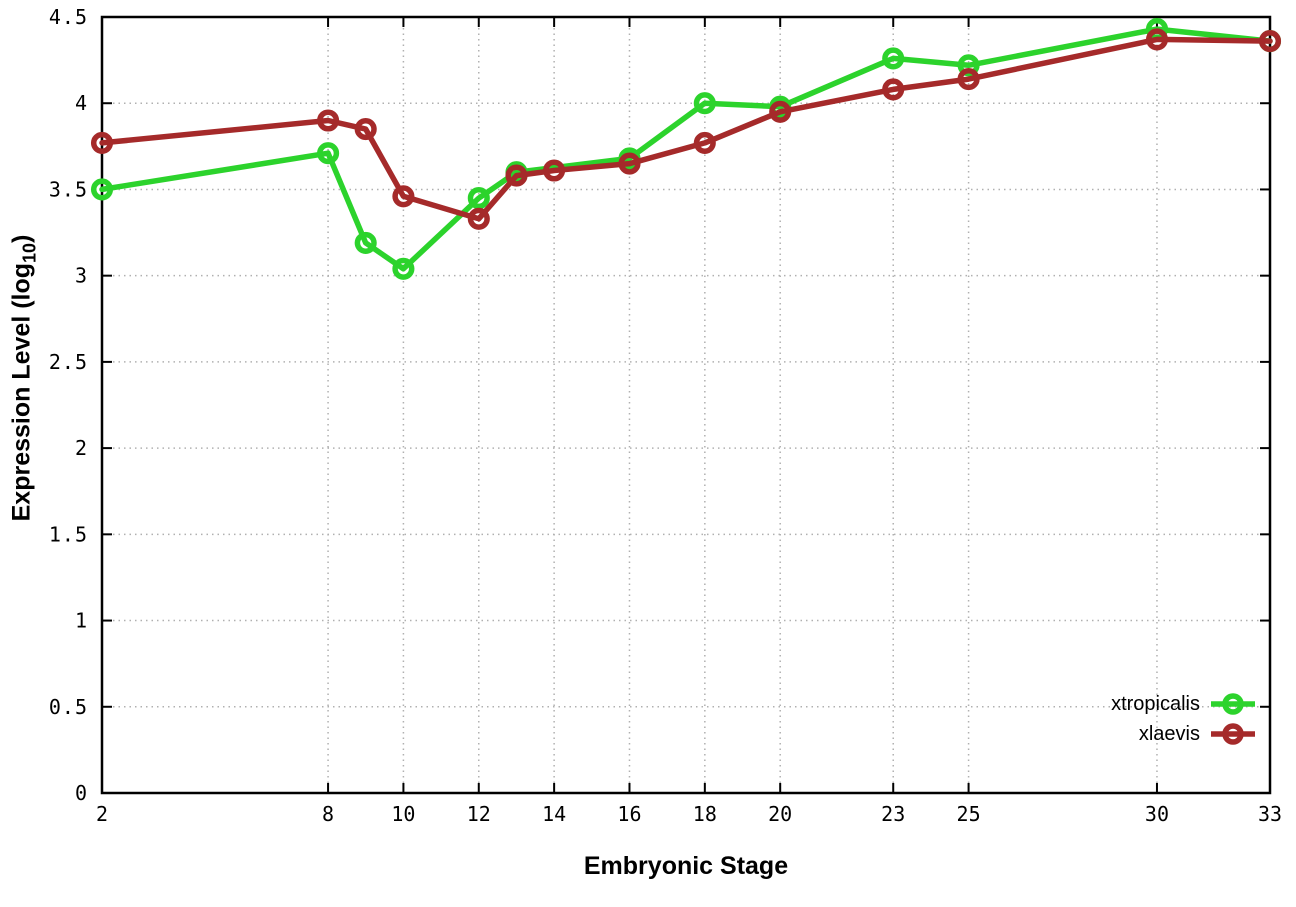 The height and width of the screenshot is (907, 1296). I want to click on y-axis-title-close: ), so click(21, 238).